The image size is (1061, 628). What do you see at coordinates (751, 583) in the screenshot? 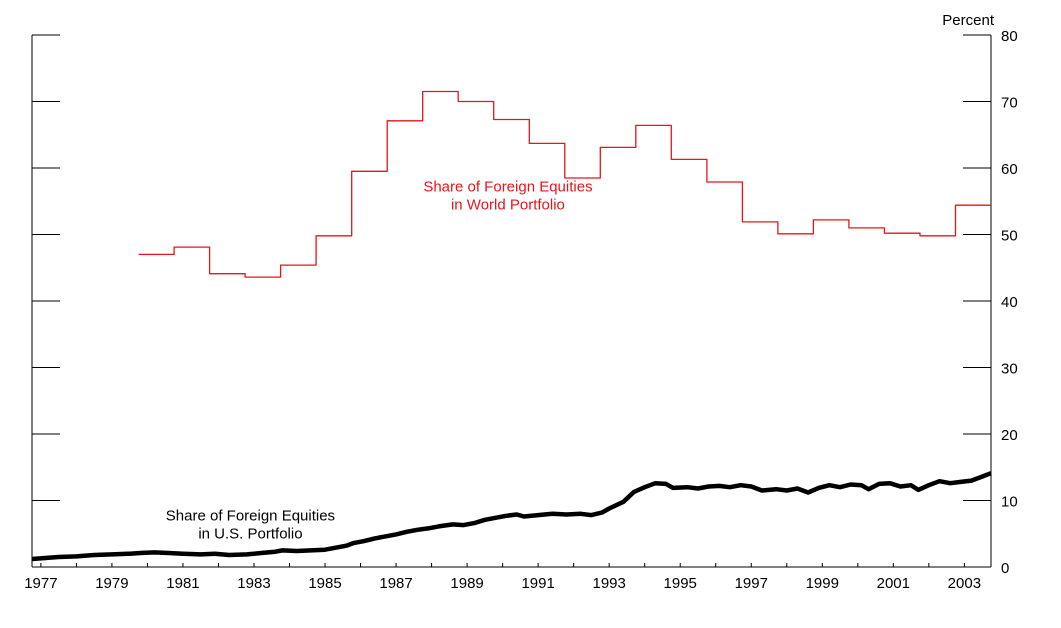
I see `x-tick-label: 1997` at bounding box center [751, 583].